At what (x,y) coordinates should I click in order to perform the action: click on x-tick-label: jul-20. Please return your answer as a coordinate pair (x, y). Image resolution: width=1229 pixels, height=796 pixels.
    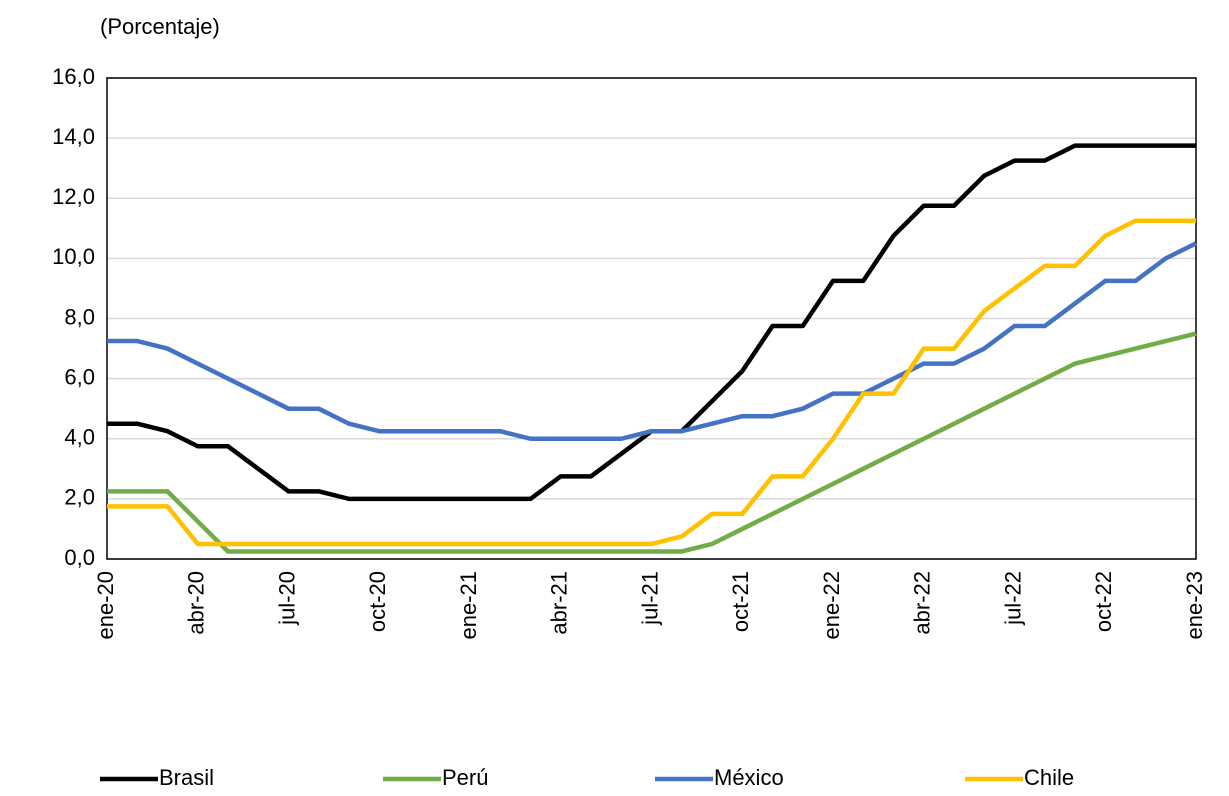
    Looking at the image, I should click on (286, 598).